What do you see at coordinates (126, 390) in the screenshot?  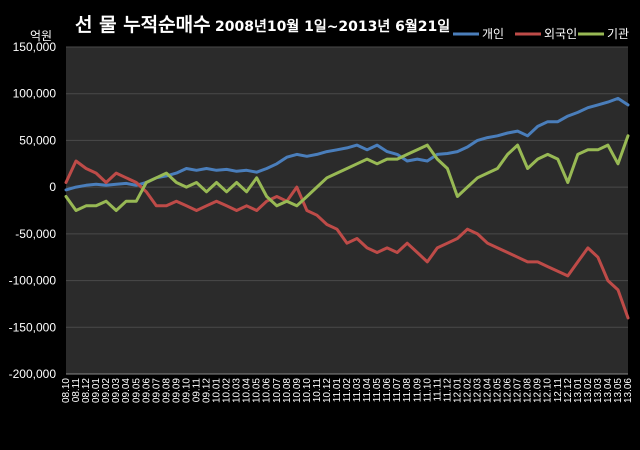 I see `x-tick-label: 09.04` at bounding box center [126, 390].